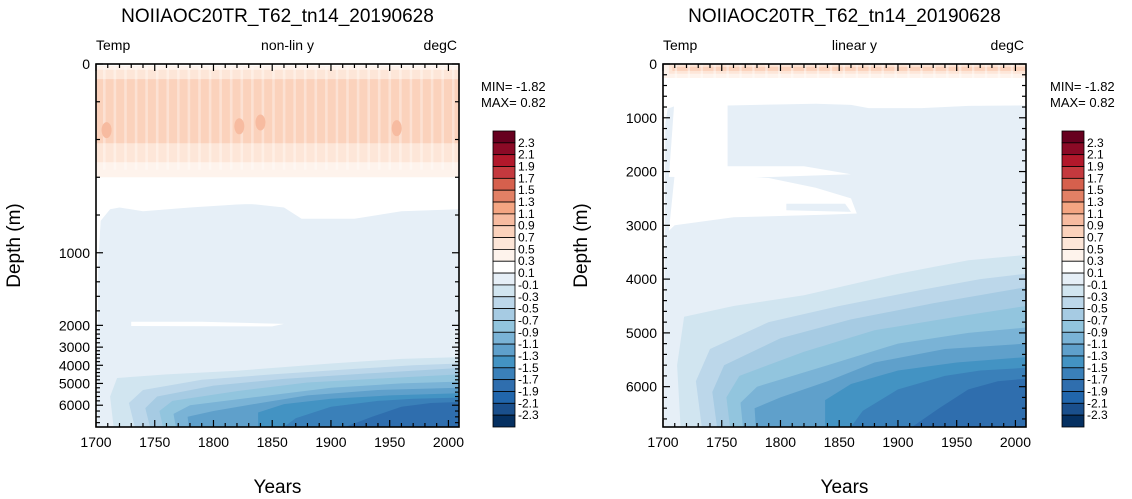 The height and width of the screenshot is (499, 1132). What do you see at coordinates (1097, 285) in the screenshot?
I see `colorbar-label: -0.1` at bounding box center [1097, 285].